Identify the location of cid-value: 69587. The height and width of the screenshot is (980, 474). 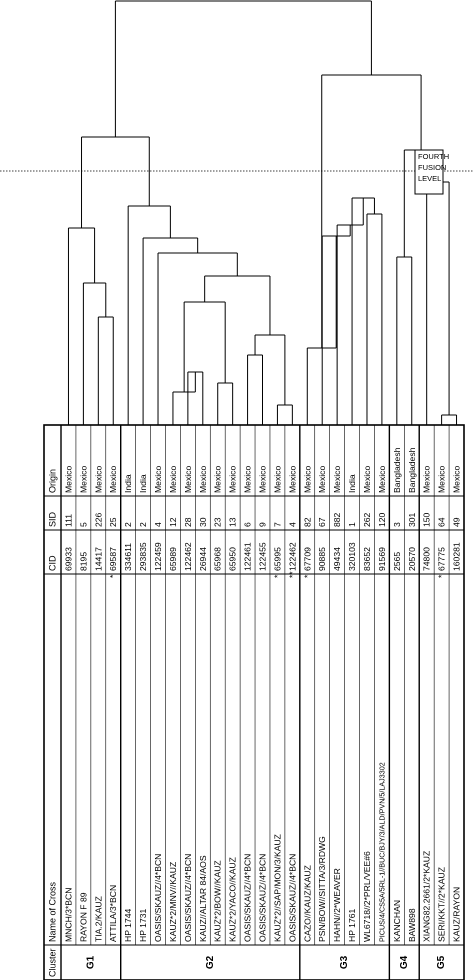
(113, 559).